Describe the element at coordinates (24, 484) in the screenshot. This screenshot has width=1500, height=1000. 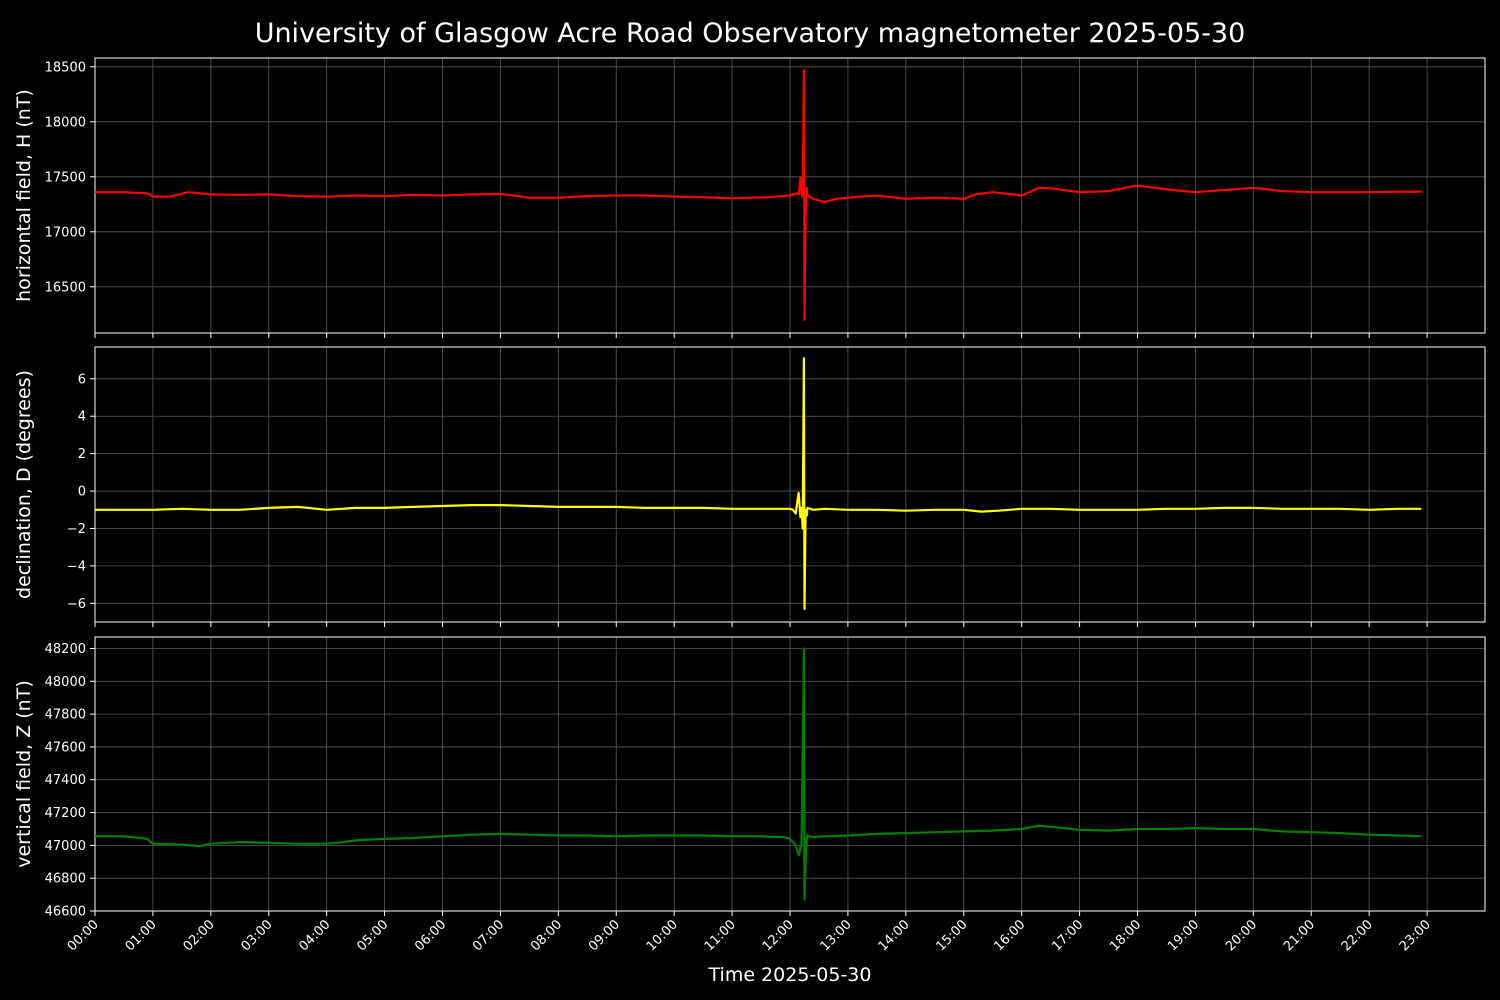
I see `y-axis-label-declination: declination, D (degrees)` at that location.